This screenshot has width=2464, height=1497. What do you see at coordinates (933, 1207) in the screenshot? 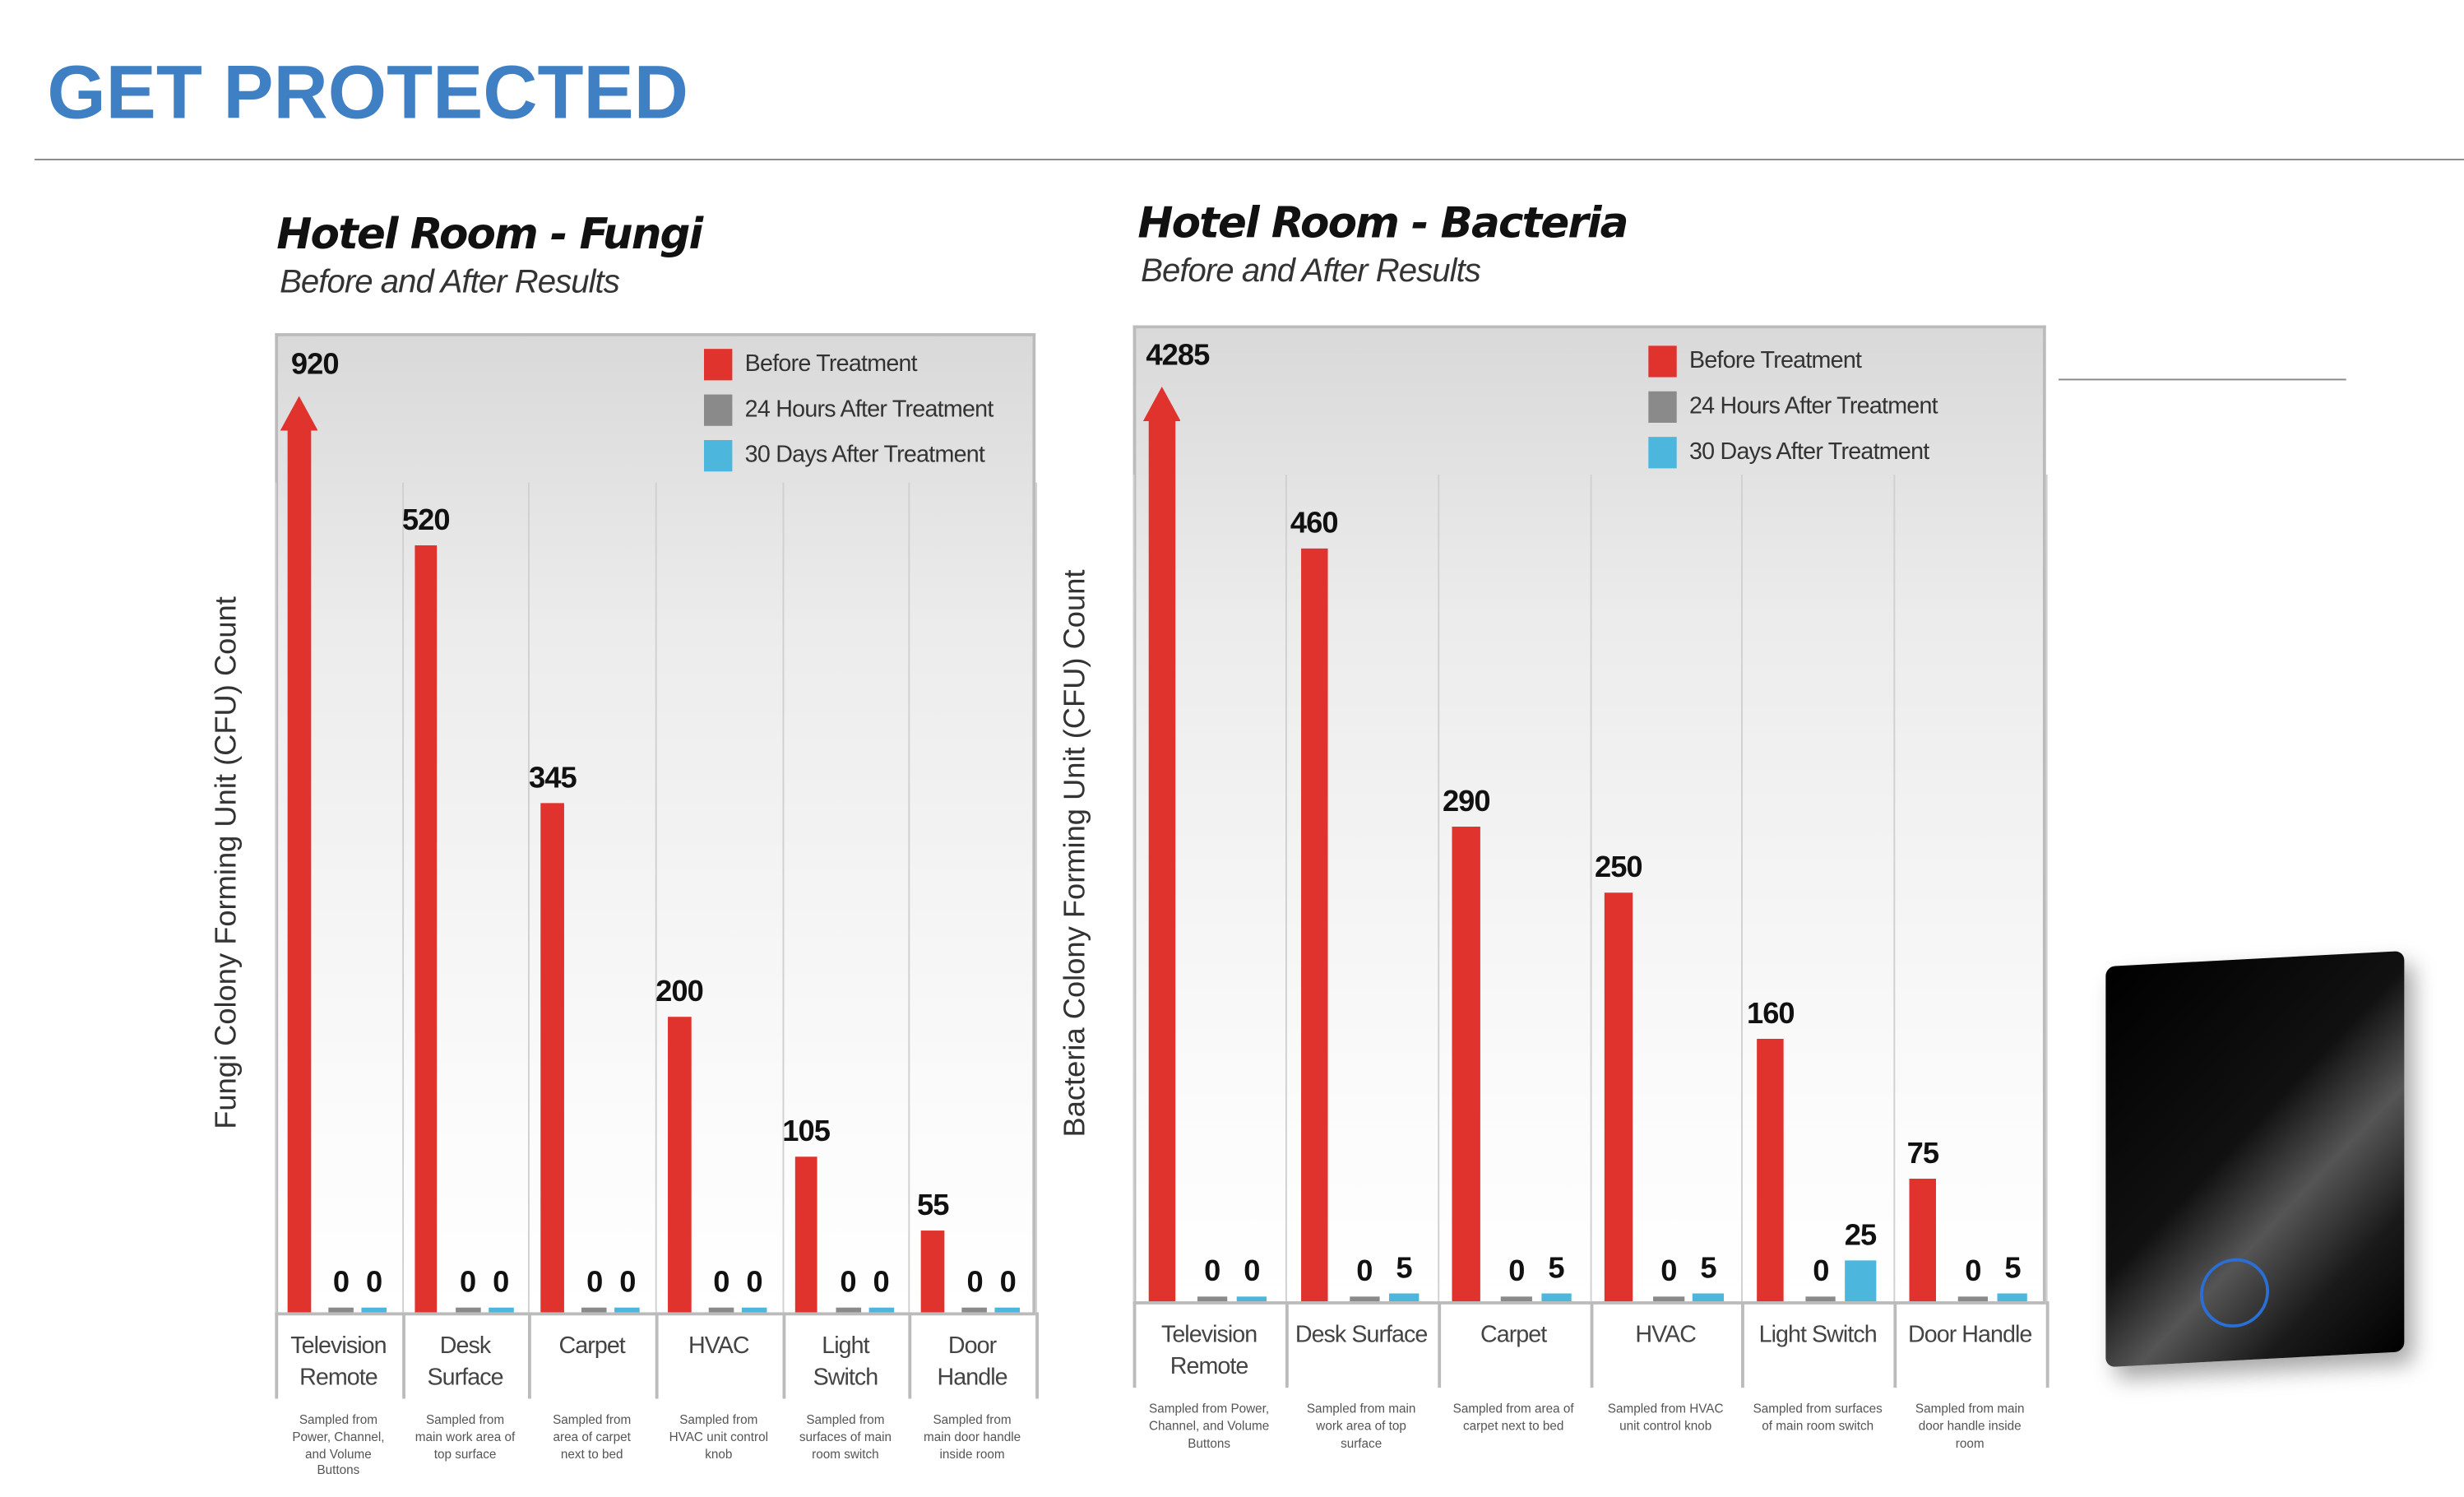
I see `value-label: 55` at bounding box center [933, 1207].